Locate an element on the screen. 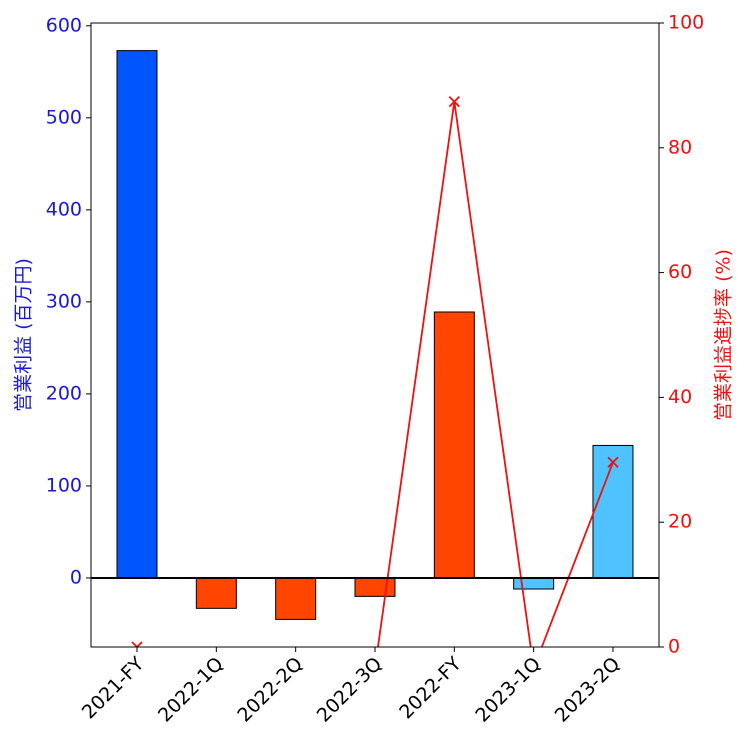  x-tick-label: 2023-2Q is located at coordinates (588, 690).